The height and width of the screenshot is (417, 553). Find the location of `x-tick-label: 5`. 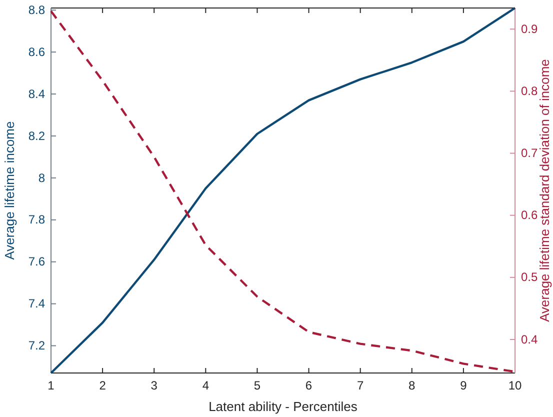

x-tick-label: 5 is located at coordinates (257, 385).